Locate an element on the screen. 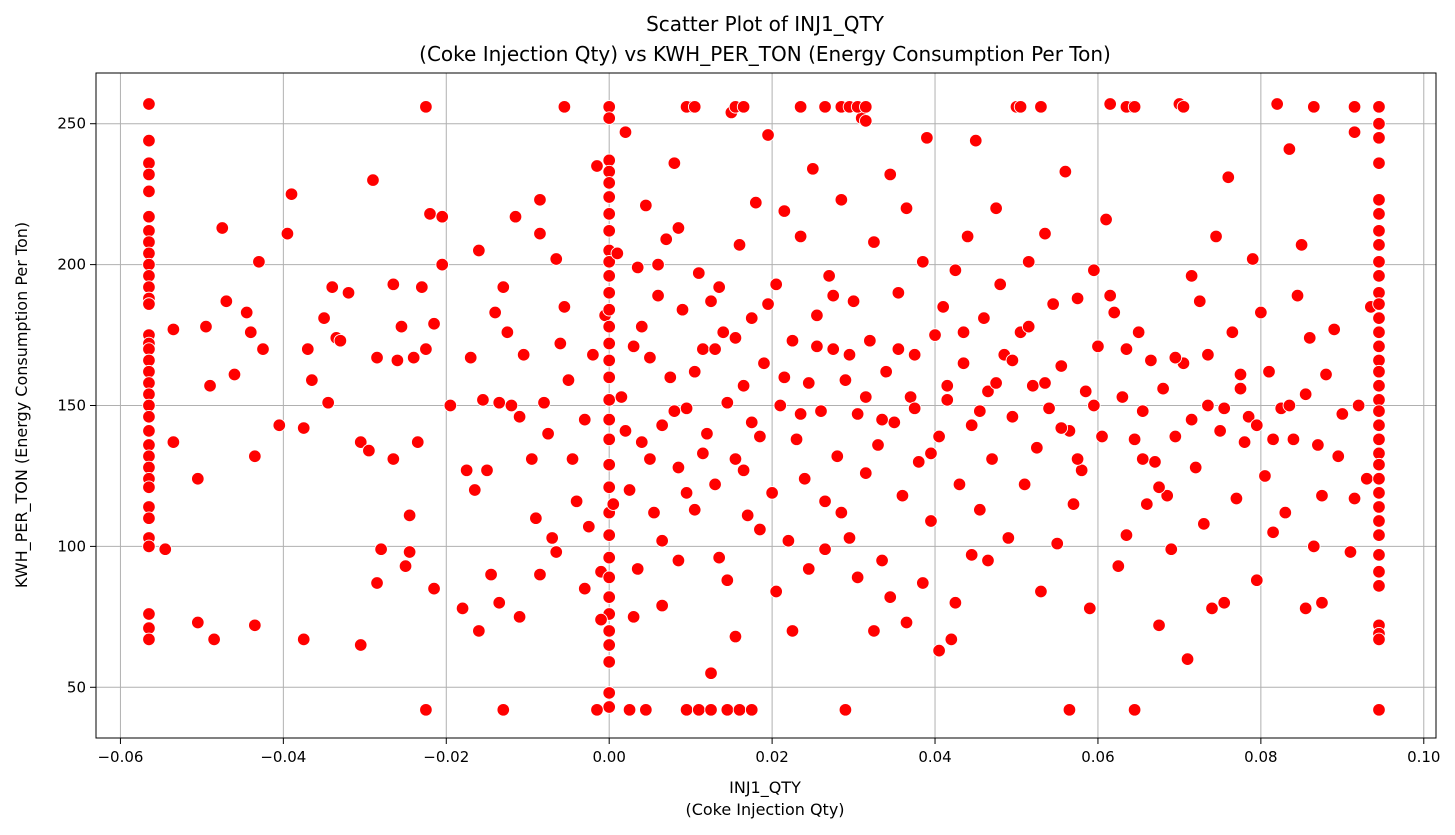 The height and width of the screenshot is (835, 1455). y-axis-ticks: 50 100 150 200 250 is located at coordinates (76, 405).